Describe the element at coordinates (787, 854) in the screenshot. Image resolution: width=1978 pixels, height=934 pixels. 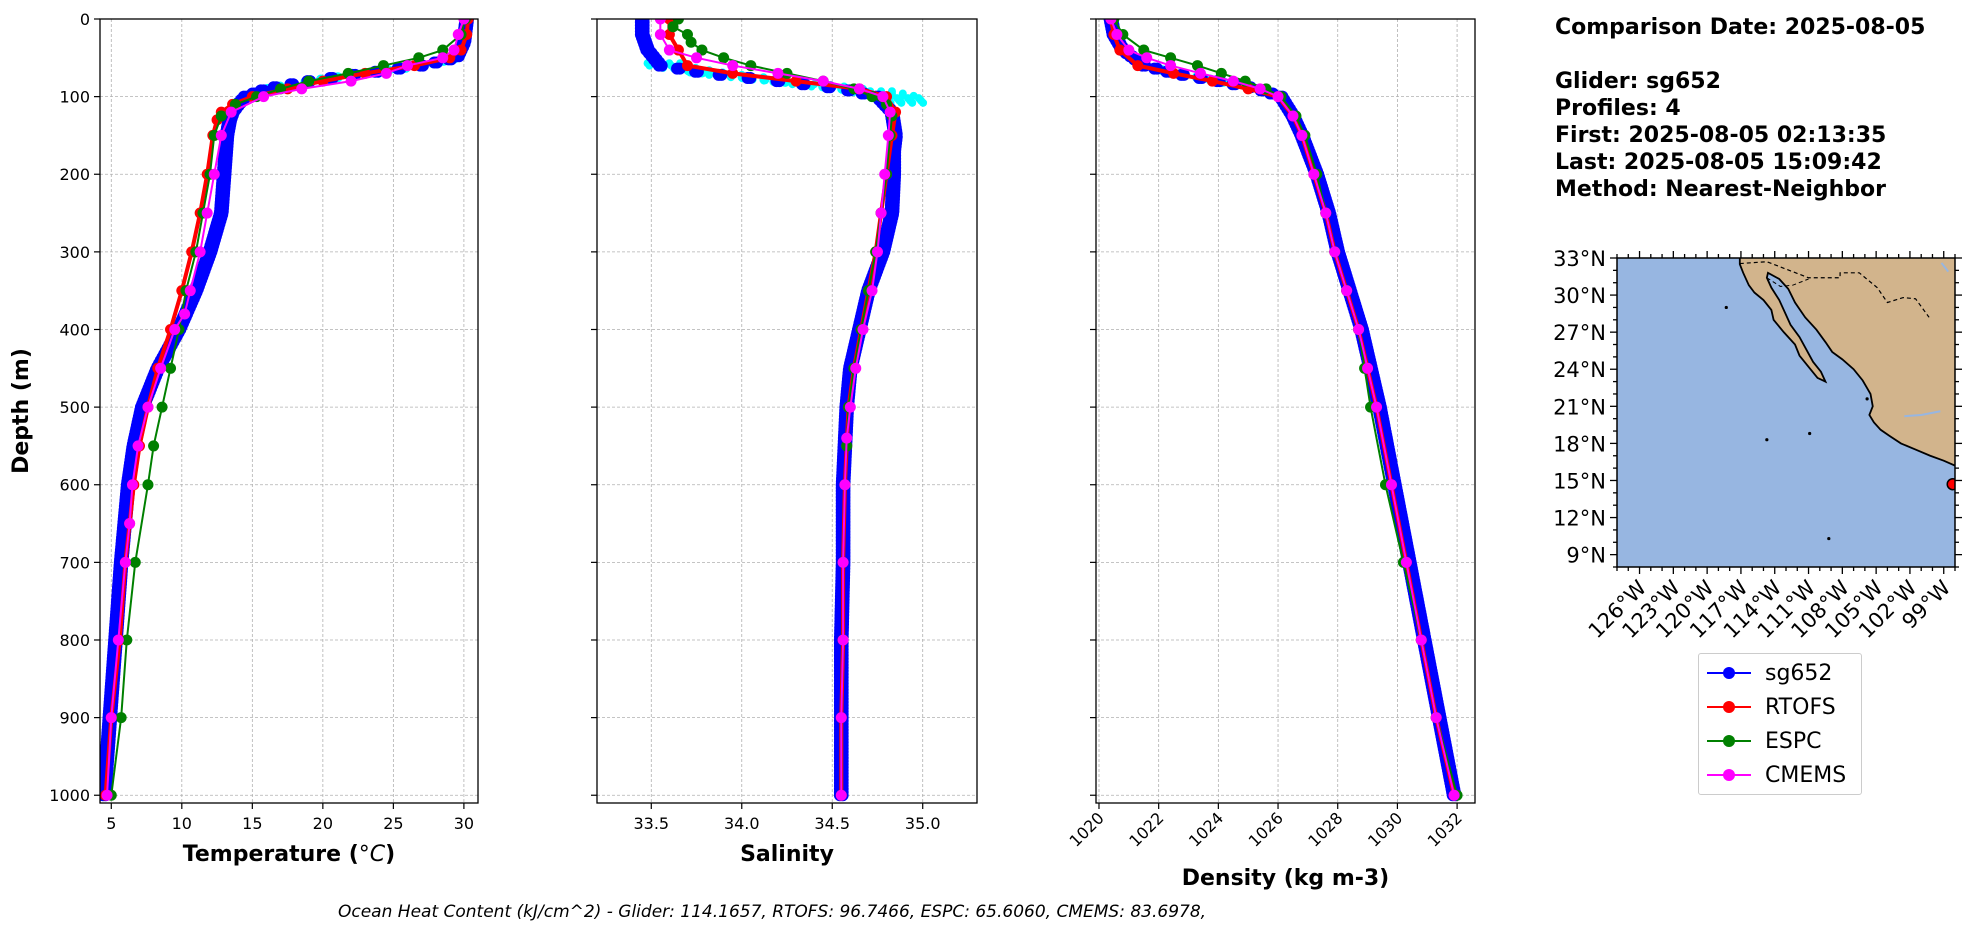
I see `x-axis-label: Salinity` at that location.